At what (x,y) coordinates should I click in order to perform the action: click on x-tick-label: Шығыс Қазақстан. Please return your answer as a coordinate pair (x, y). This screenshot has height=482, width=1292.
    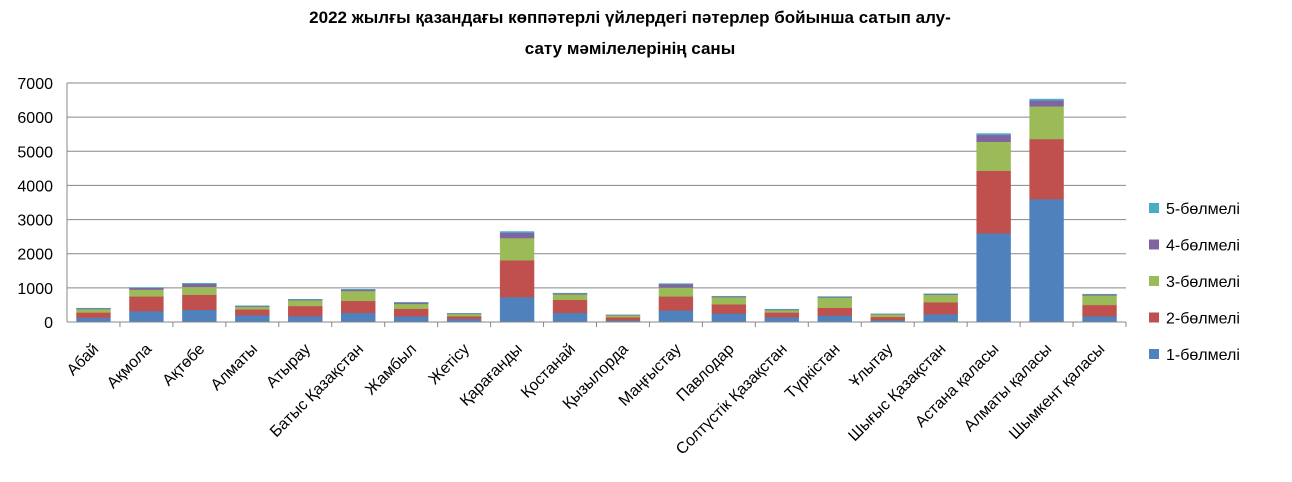
    Looking at the image, I should click on (897, 393).